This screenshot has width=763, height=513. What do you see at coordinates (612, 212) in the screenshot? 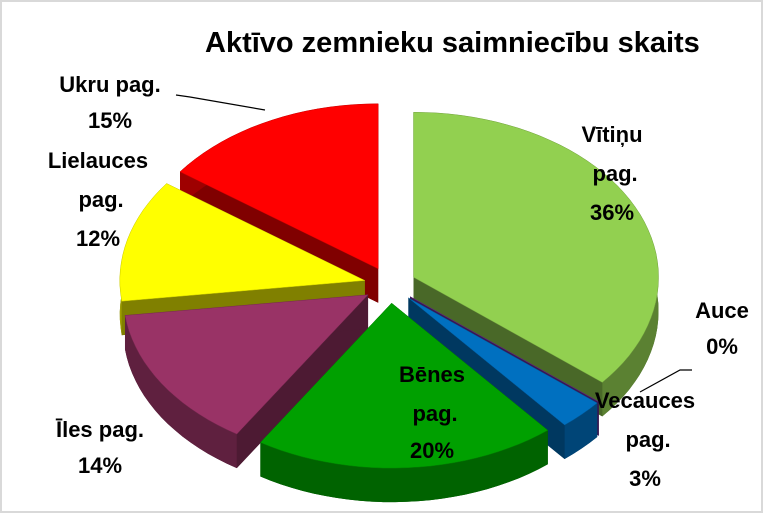
I see `slice-value-label: 36%` at bounding box center [612, 212].